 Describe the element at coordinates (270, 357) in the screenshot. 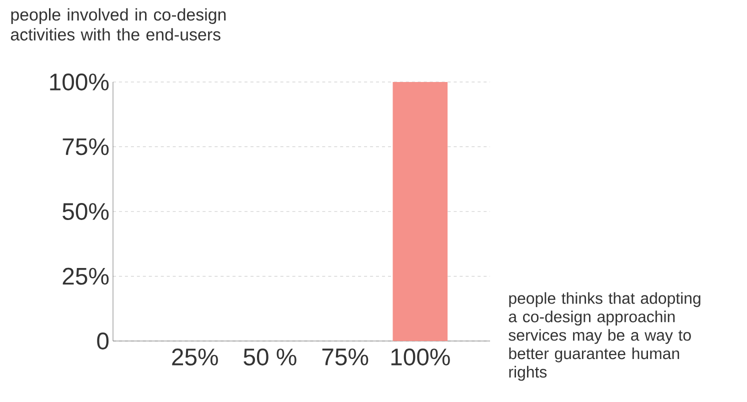

I see `x-tick-label: 50 %` at that location.